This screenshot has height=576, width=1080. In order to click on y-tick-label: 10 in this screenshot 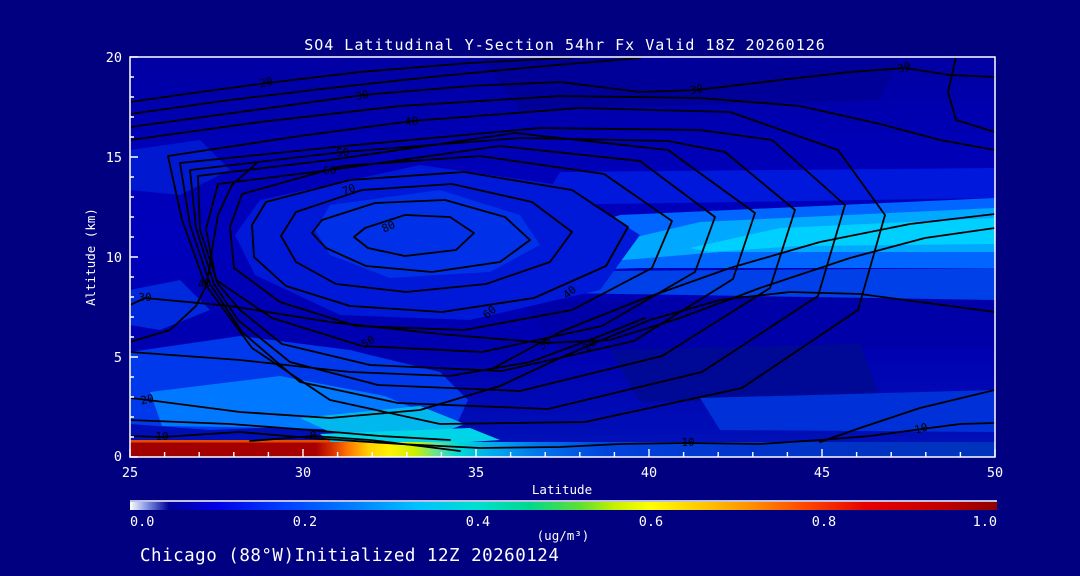, I will do `click(114, 258)`.